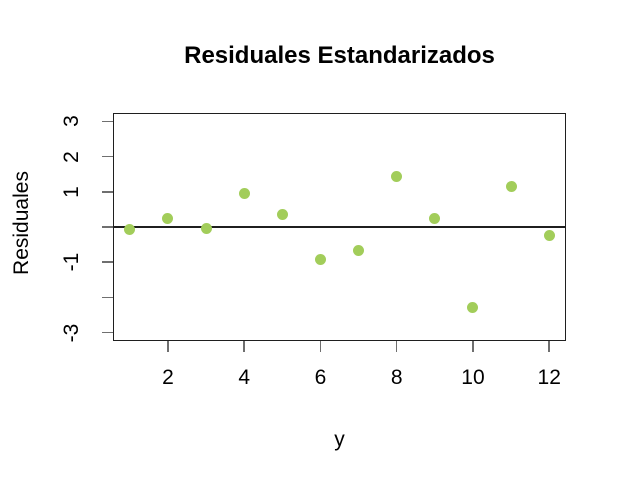 This screenshot has height=481, width=624. Describe the element at coordinates (244, 377) in the screenshot. I see `x-axis-tick-label: 4` at that location.